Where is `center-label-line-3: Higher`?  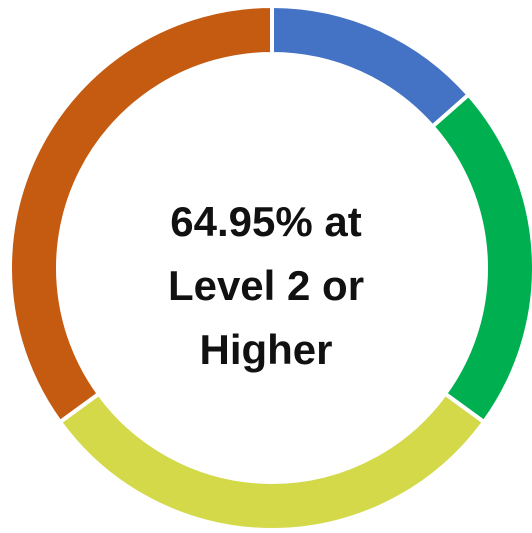 center-label-line-3: Higher is located at coordinates (266, 349).